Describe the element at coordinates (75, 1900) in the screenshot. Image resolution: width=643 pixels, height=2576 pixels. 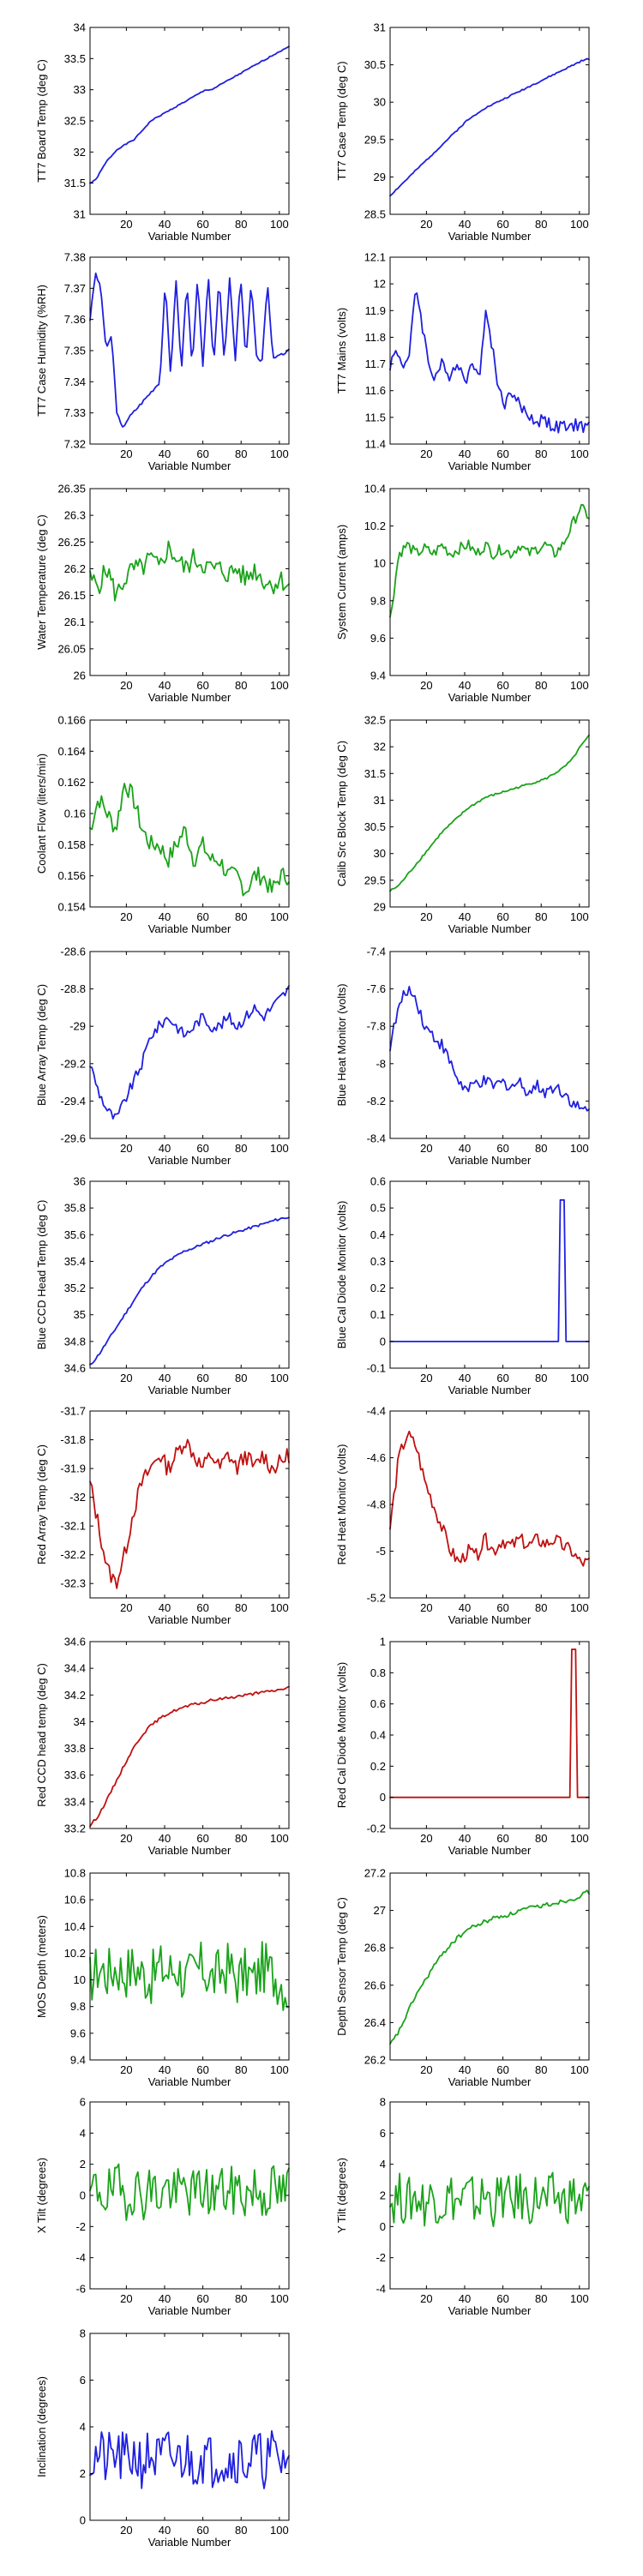
I see `y-tick-label: 10.6` at that location.